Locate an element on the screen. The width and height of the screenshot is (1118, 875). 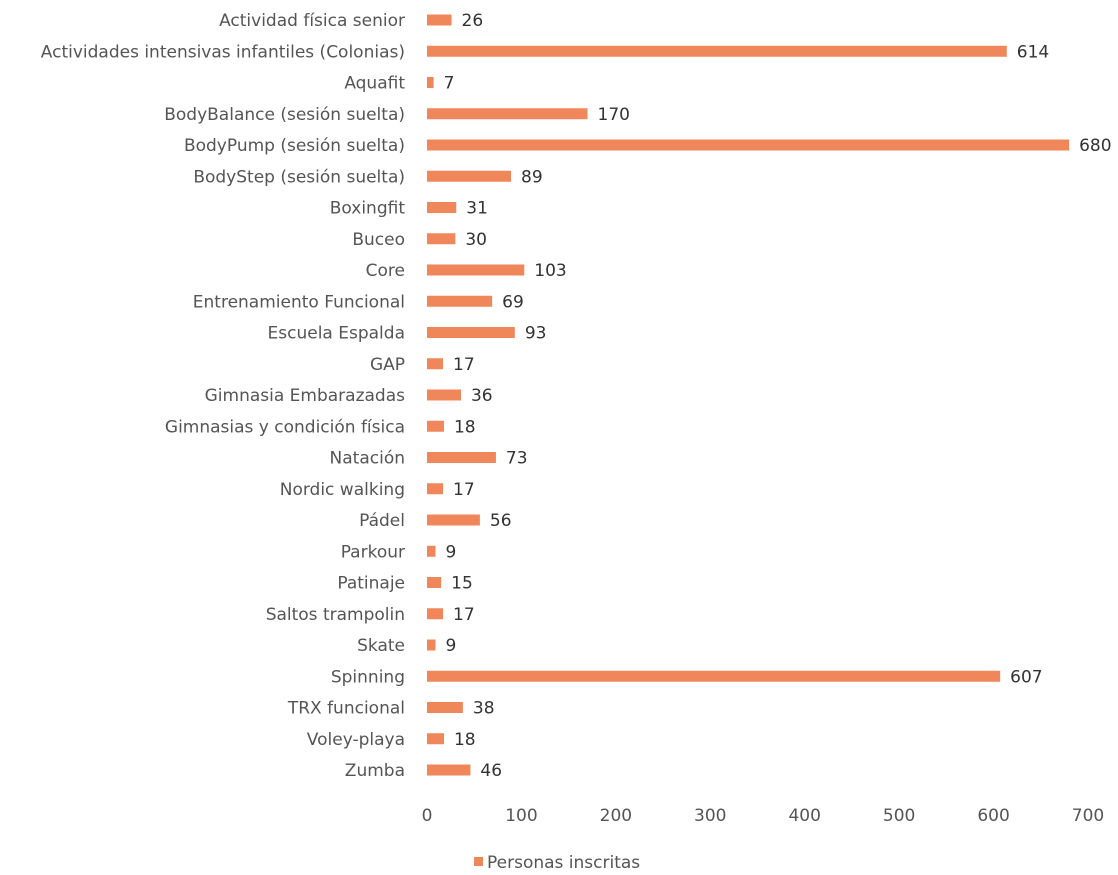
value-label: 614 is located at coordinates (1033, 52).